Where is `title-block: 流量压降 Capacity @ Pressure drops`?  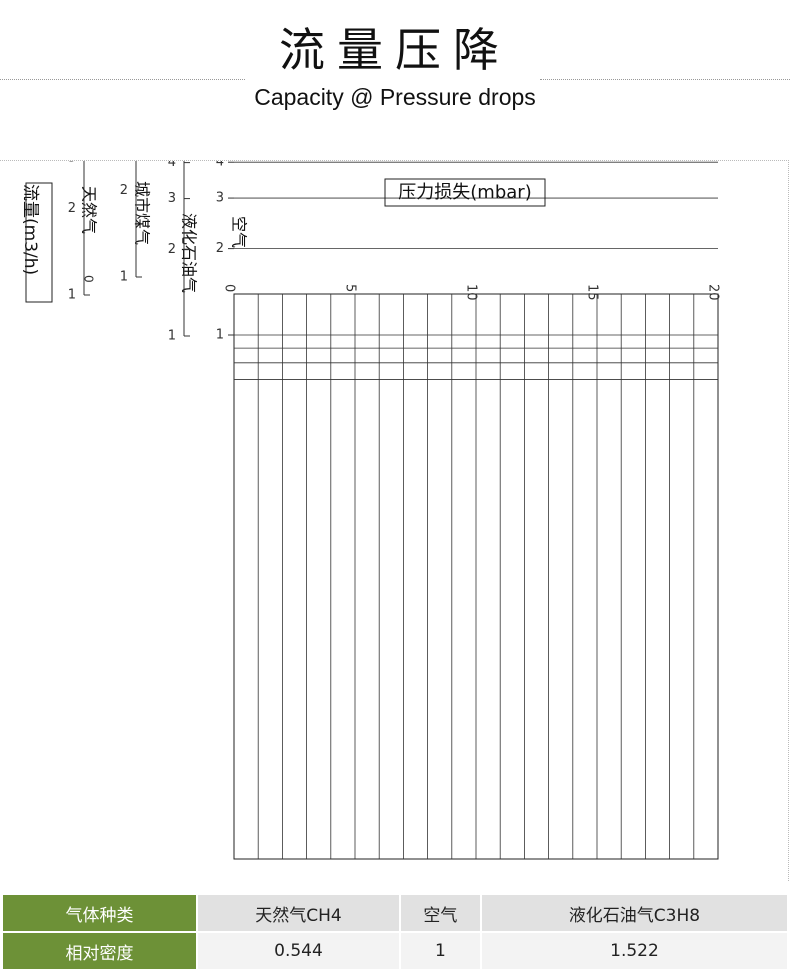 title-block: 流量压降 Capacity @ Pressure drops is located at coordinates (395, 65).